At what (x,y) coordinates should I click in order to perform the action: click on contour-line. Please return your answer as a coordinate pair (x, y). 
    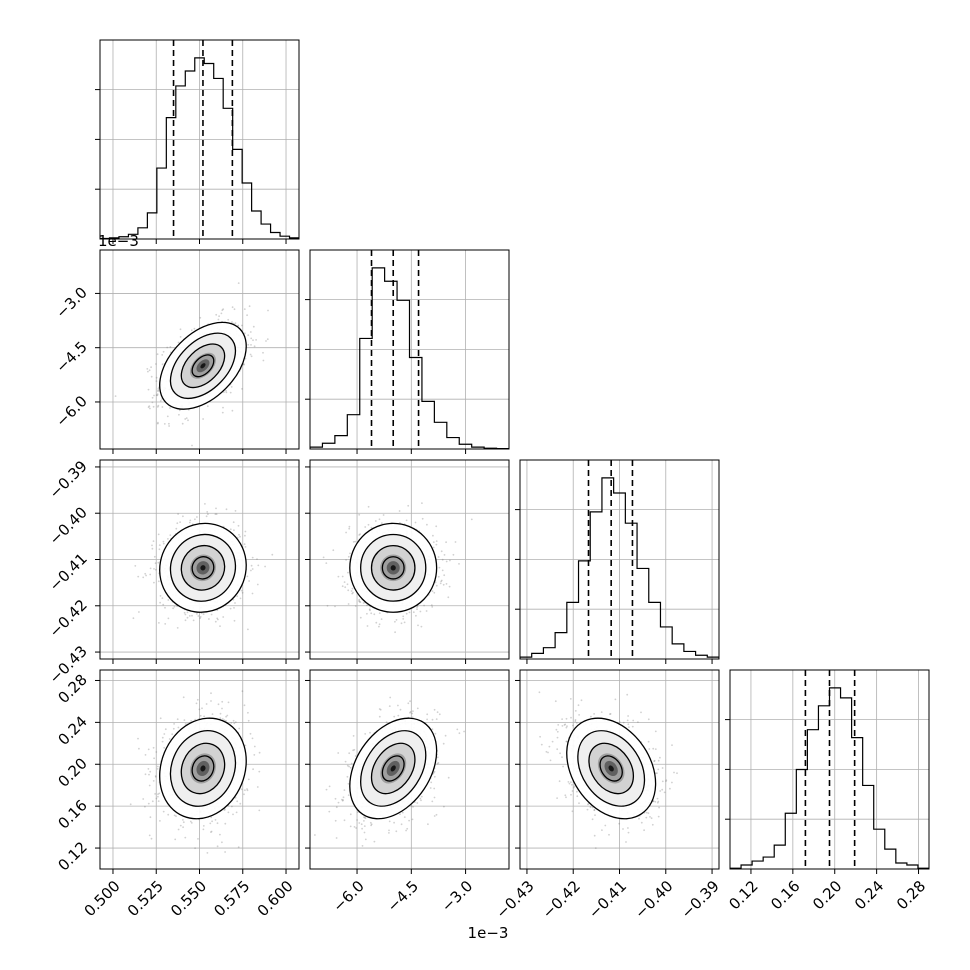
    Looking at the image, I should click on (393, 768).